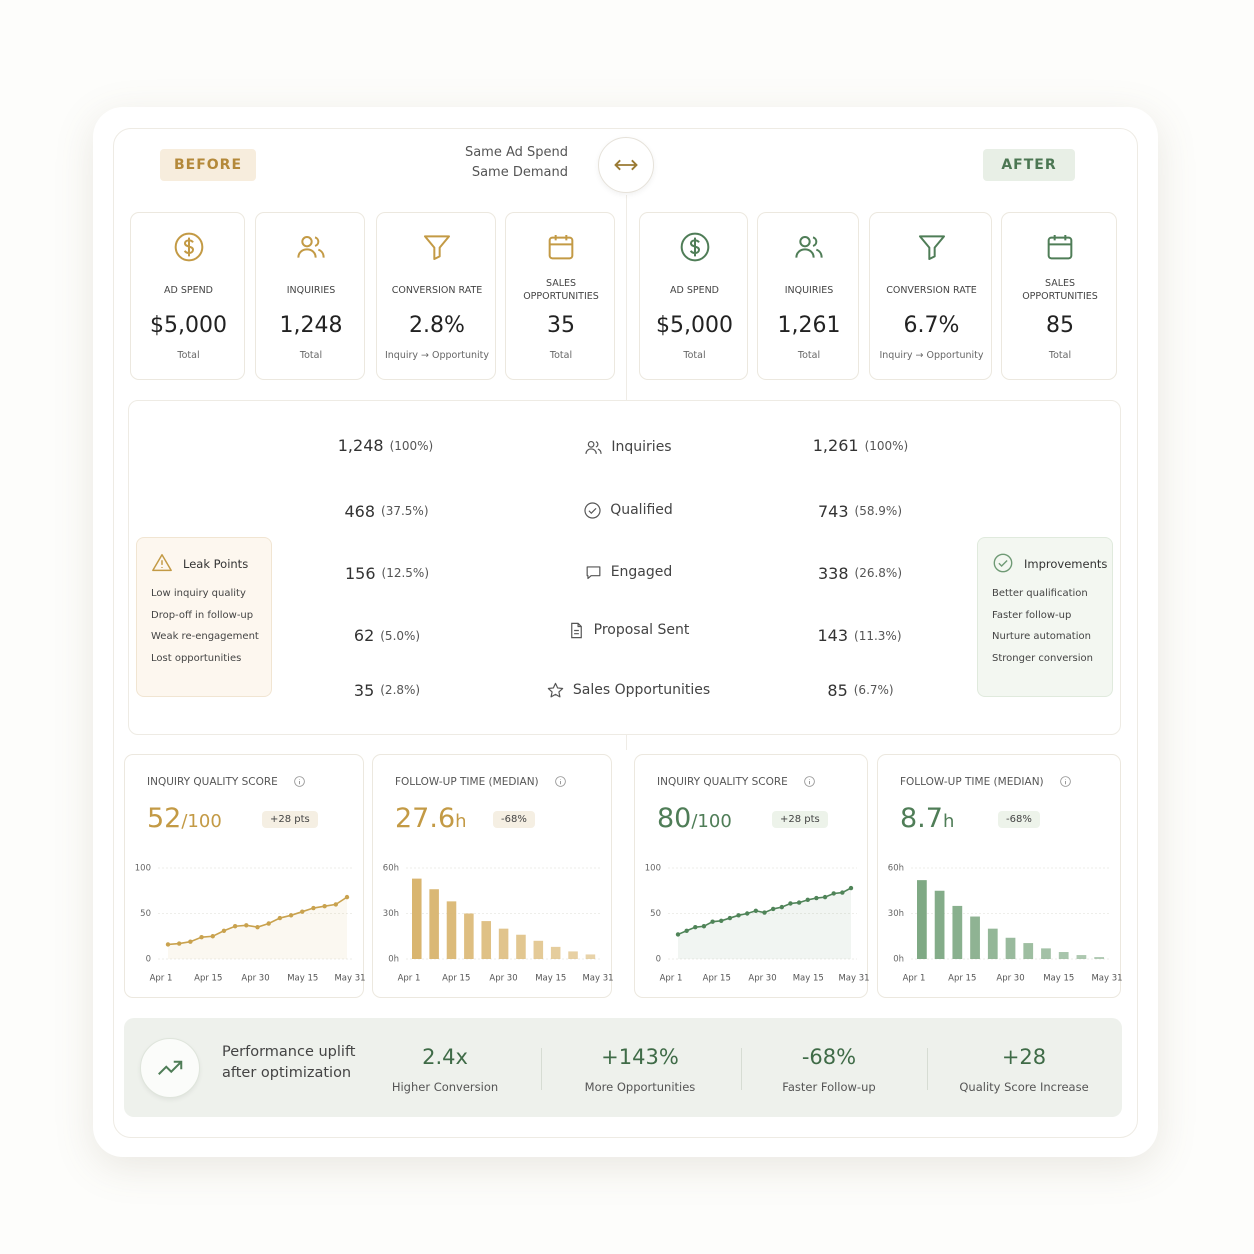 This screenshot has height=1254, width=1254. Describe the element at coordinates (386, 511) in the screenshot. I see `funnel-label: 468 (37.5%)` at that location.